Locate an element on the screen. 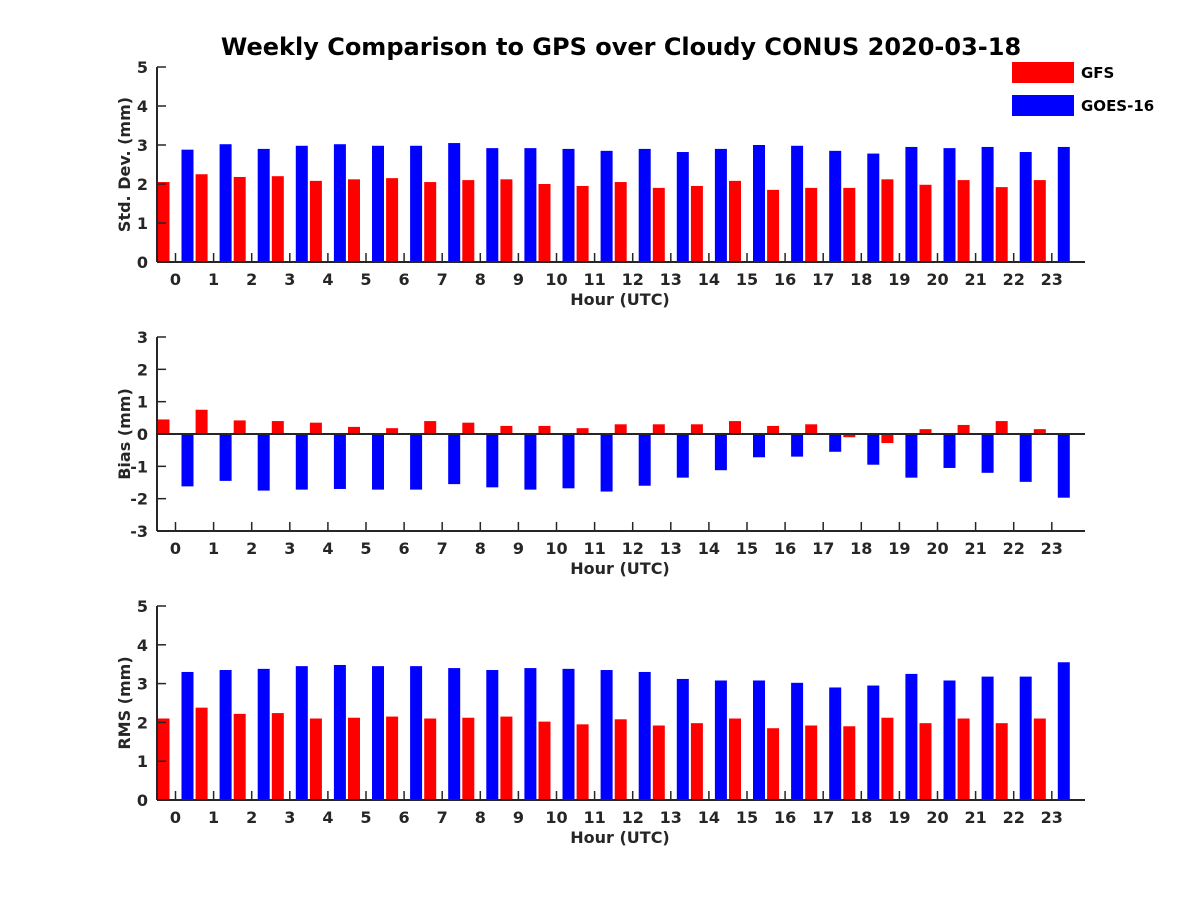 Image resolution: width=1200 pixels, height=900 pixels. rms-ytick-label-3: 3 is located at coordinates (142, 684).